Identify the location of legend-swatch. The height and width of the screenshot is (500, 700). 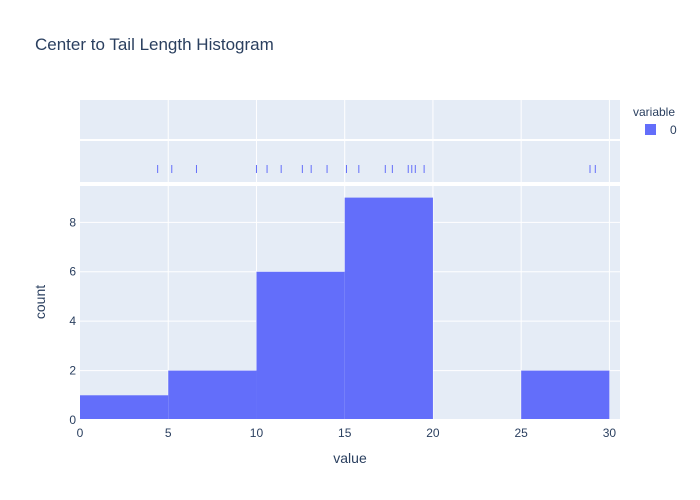
(650, 129).